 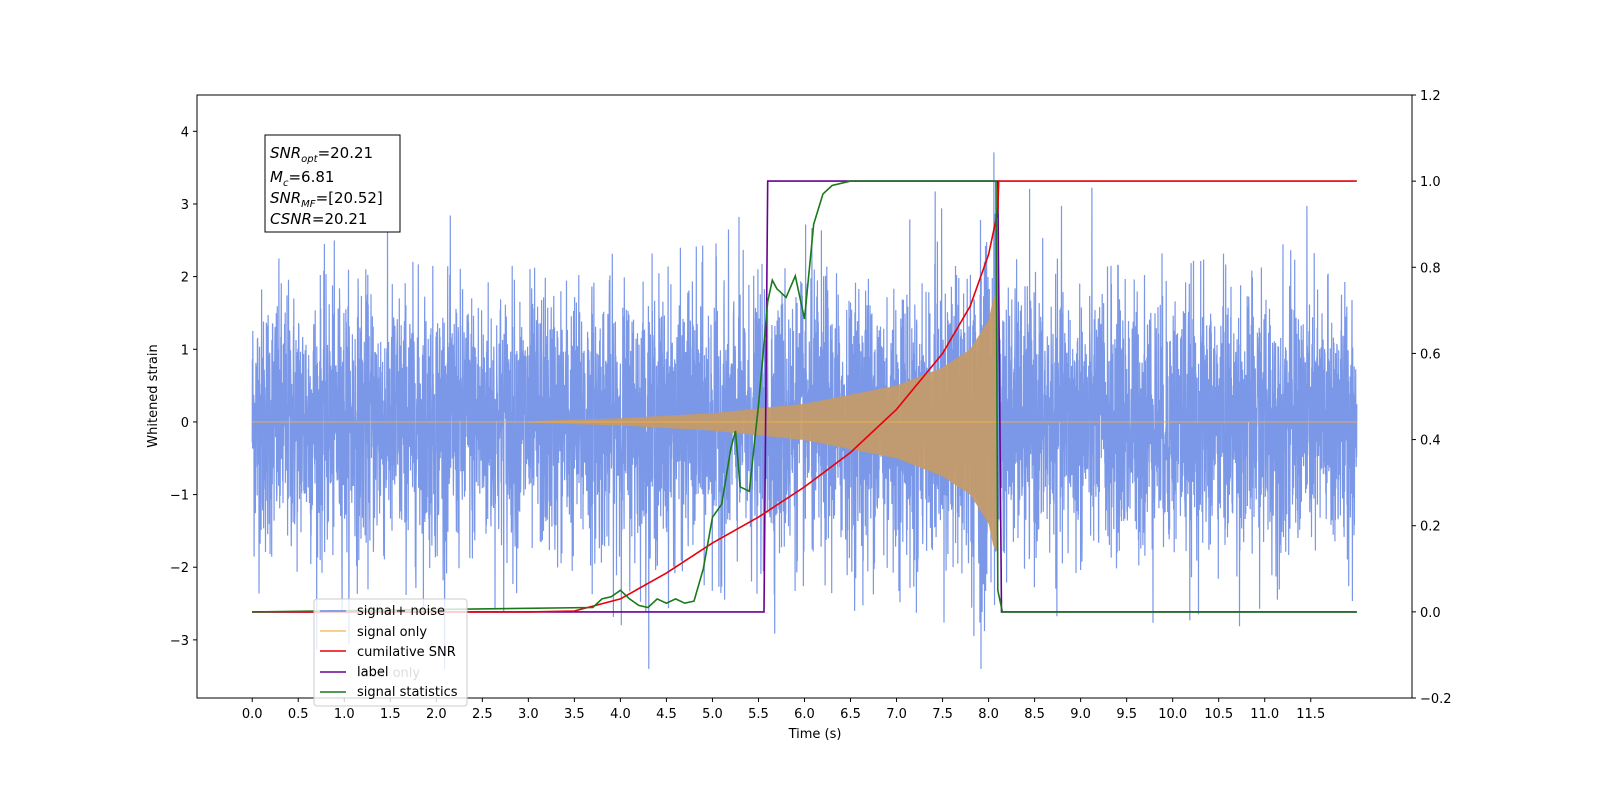 I want to click on x-tick-label: 11.0, so click(x=1264, y=714).